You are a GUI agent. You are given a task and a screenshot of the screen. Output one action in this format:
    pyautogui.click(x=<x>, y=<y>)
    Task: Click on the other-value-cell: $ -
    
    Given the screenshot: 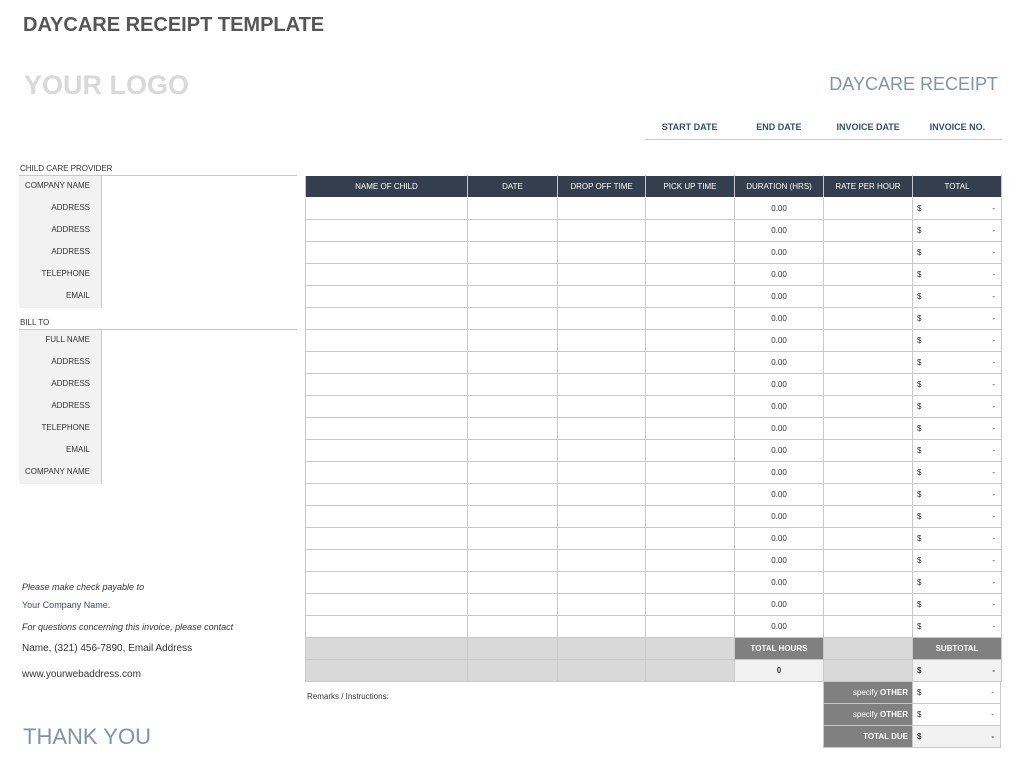 What is the action you would take?
    pyautogui.click(x=956, y=692)
    